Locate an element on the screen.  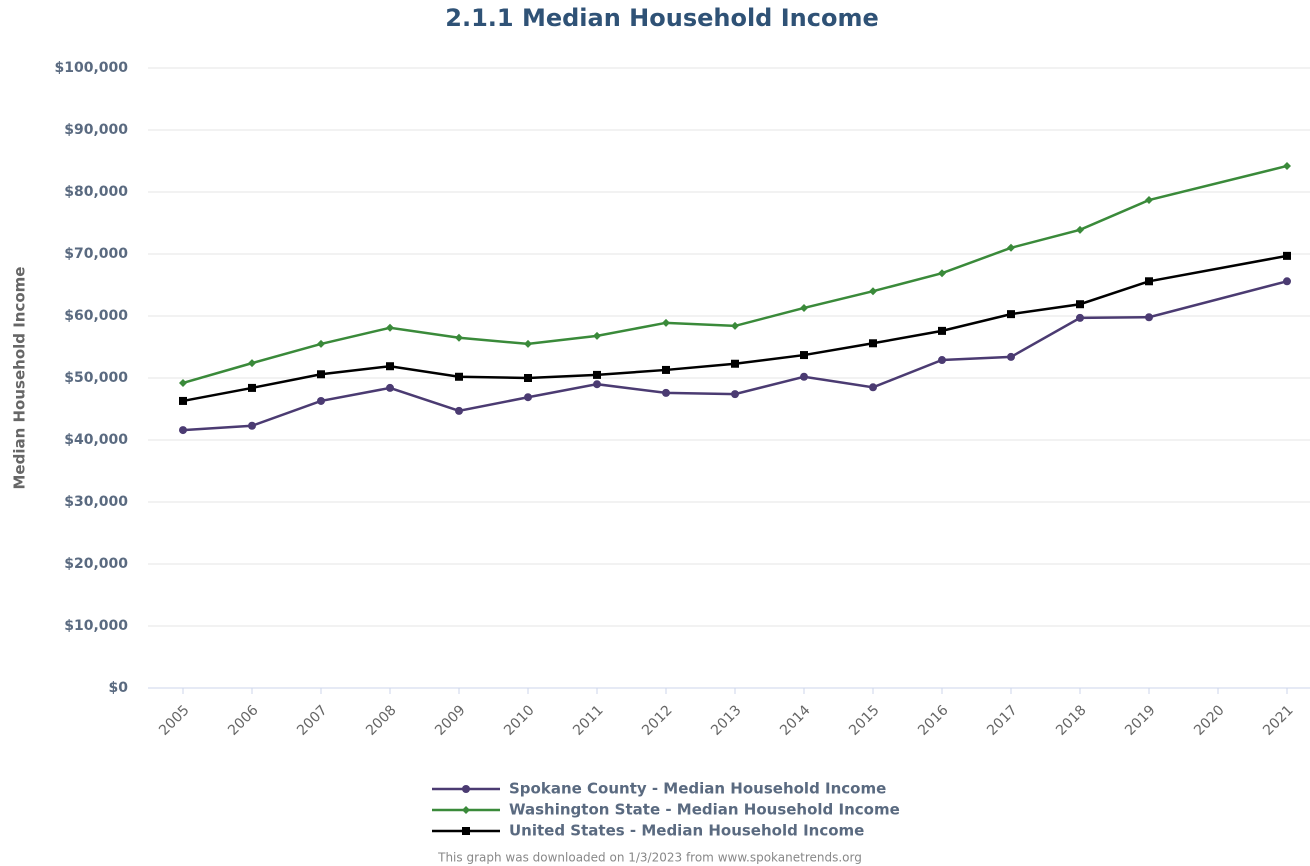
y-tick-label: $40,000 is located at coordinates (96, 440).